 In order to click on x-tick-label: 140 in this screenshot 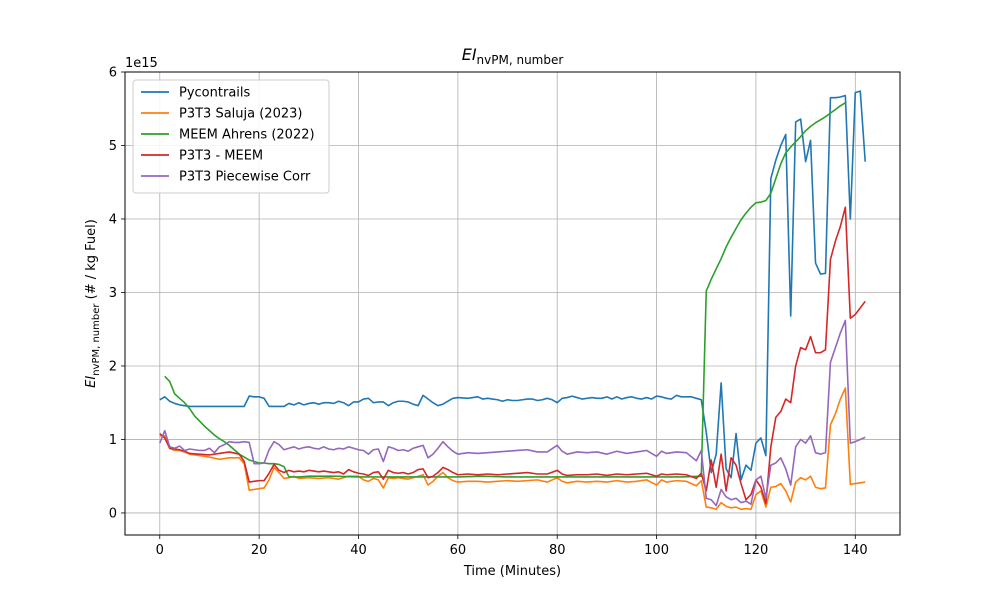, I will do `click(855, 550)`.